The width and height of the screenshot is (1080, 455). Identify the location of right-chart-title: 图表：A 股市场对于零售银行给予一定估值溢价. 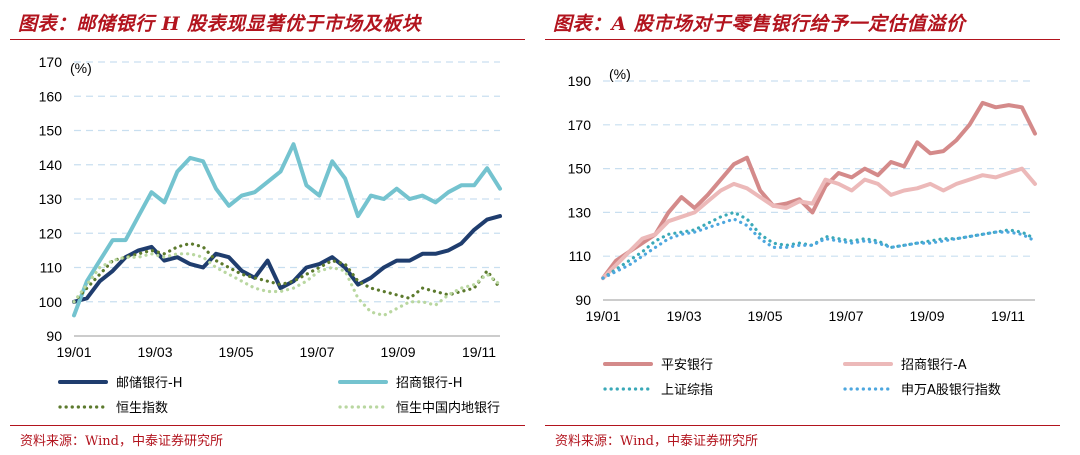
(759, 24).